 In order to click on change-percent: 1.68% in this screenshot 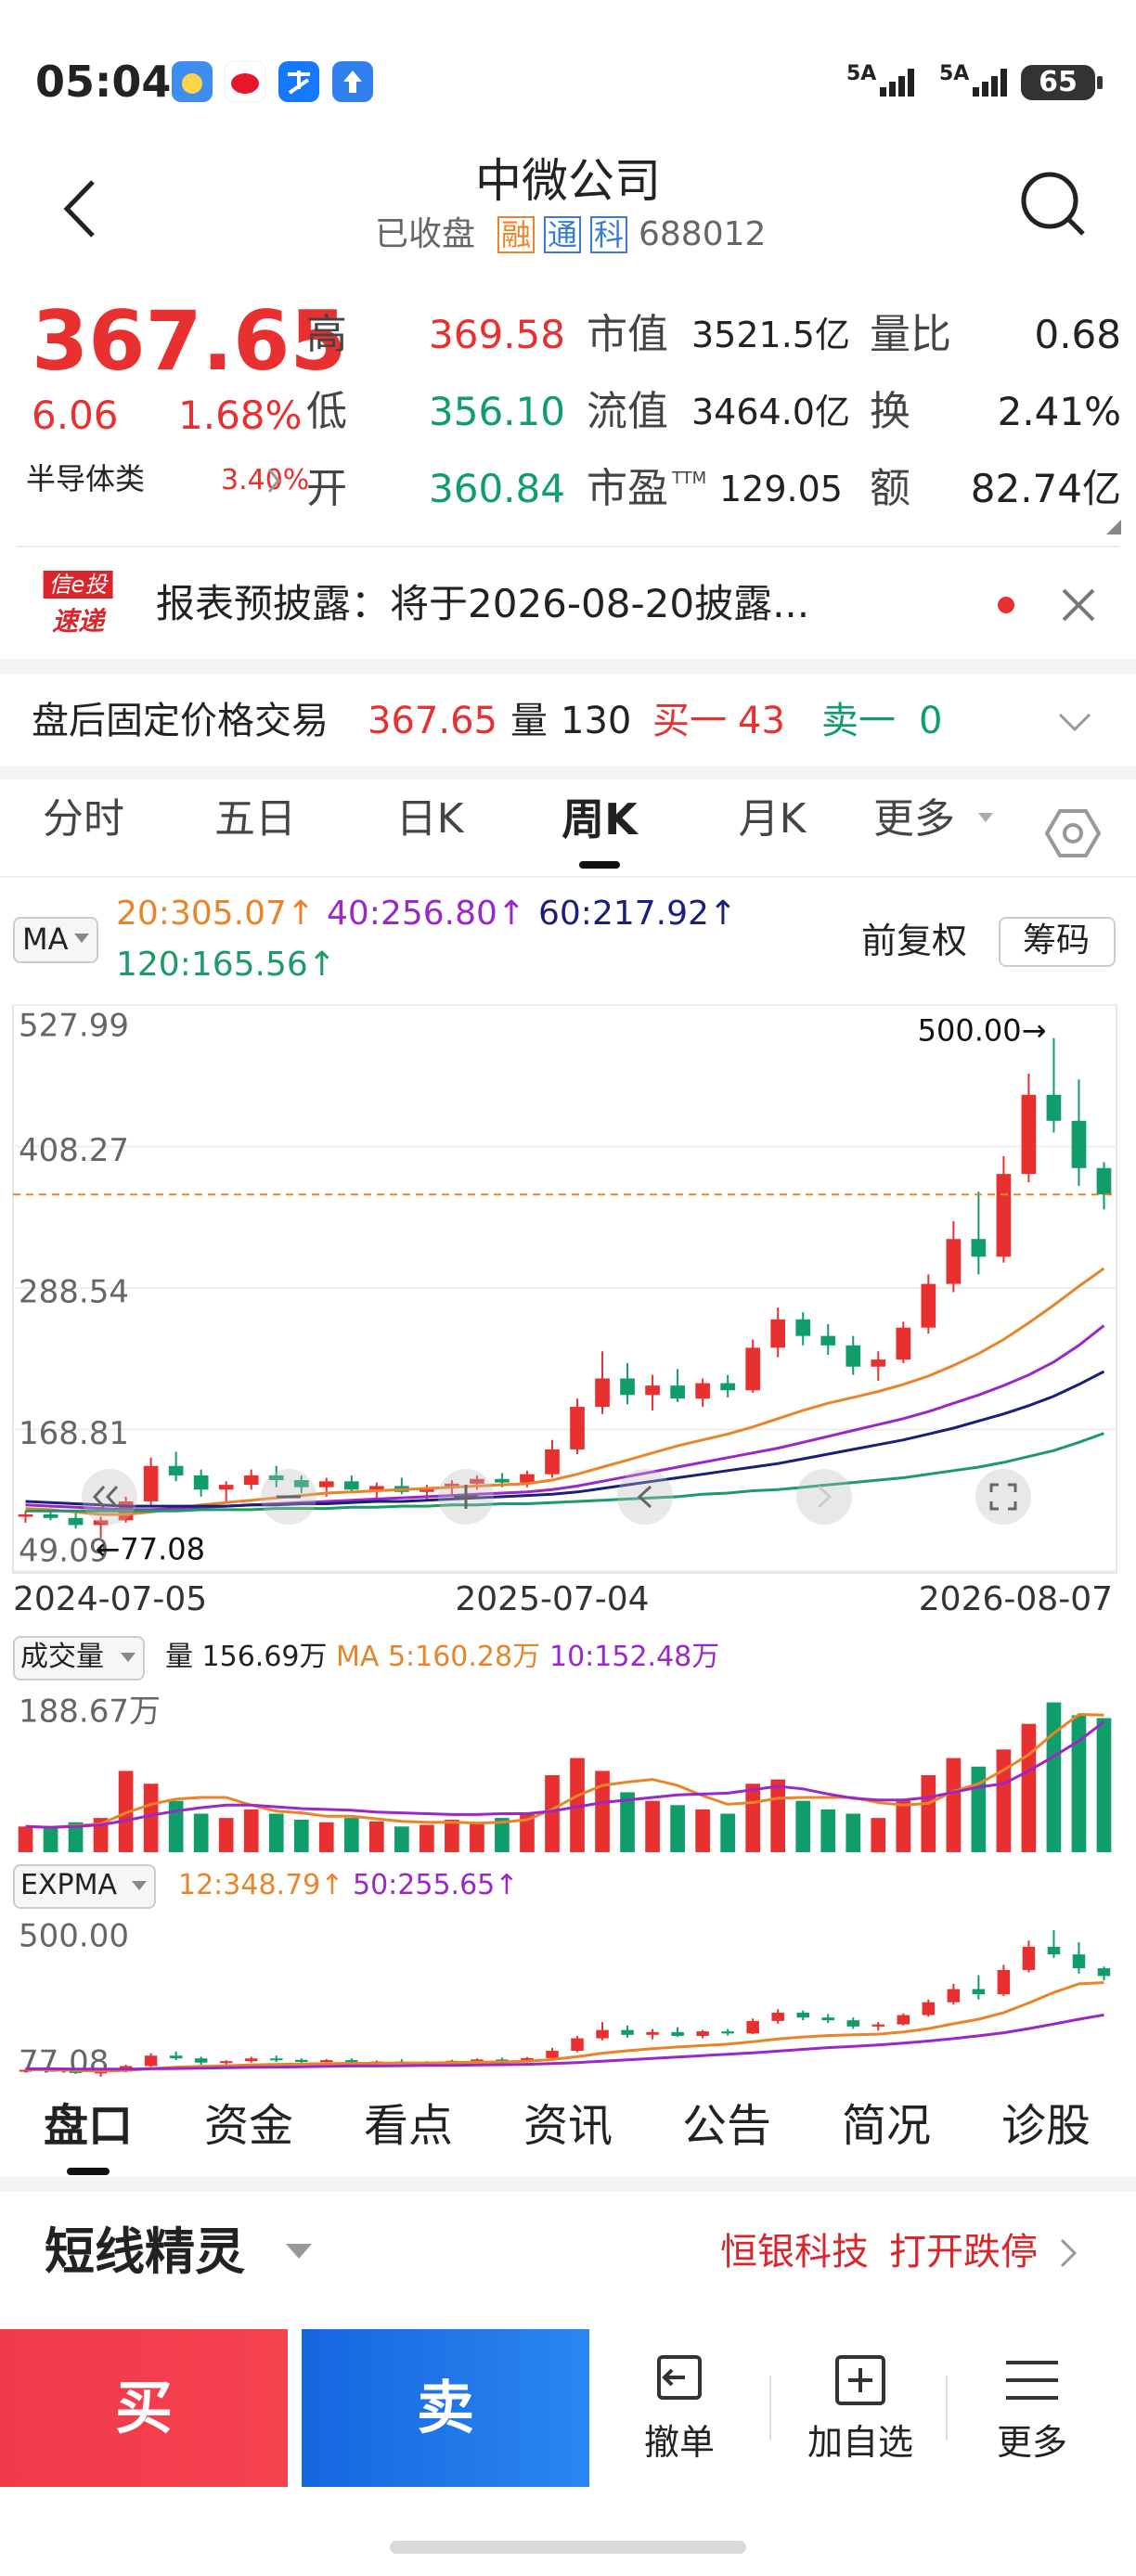, I will do `click(240, 416)`.